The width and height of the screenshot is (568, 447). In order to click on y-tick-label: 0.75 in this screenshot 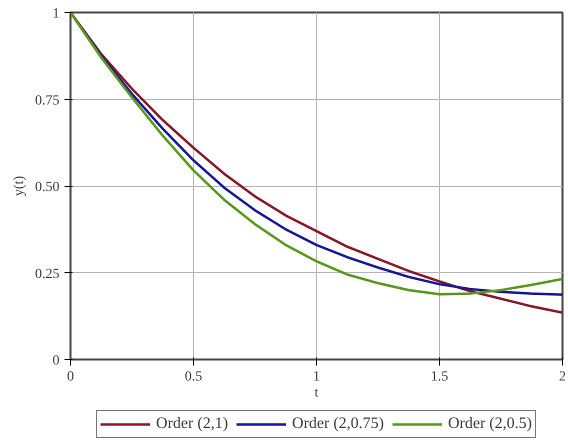, I will do `click(47, 100)`.